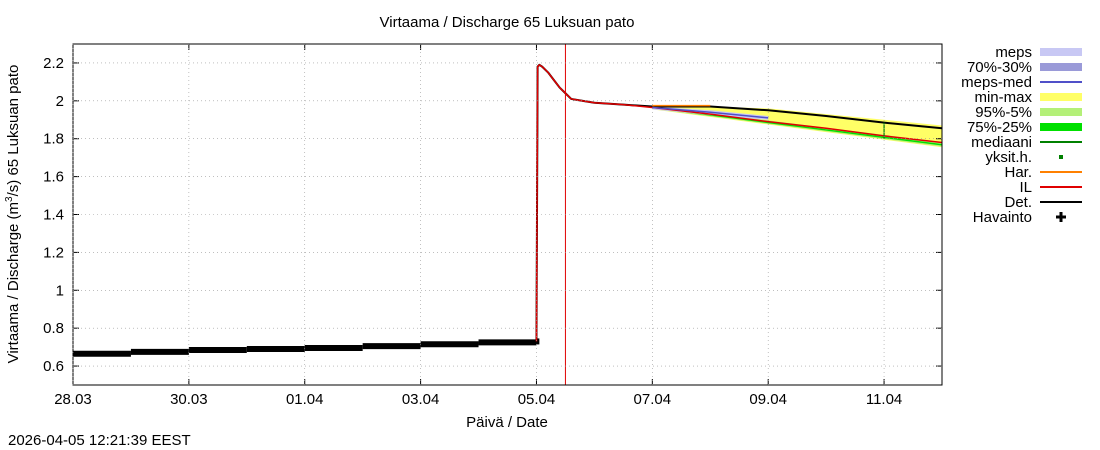  I want to click on legend-label-9: IL, so click(1025, 187).